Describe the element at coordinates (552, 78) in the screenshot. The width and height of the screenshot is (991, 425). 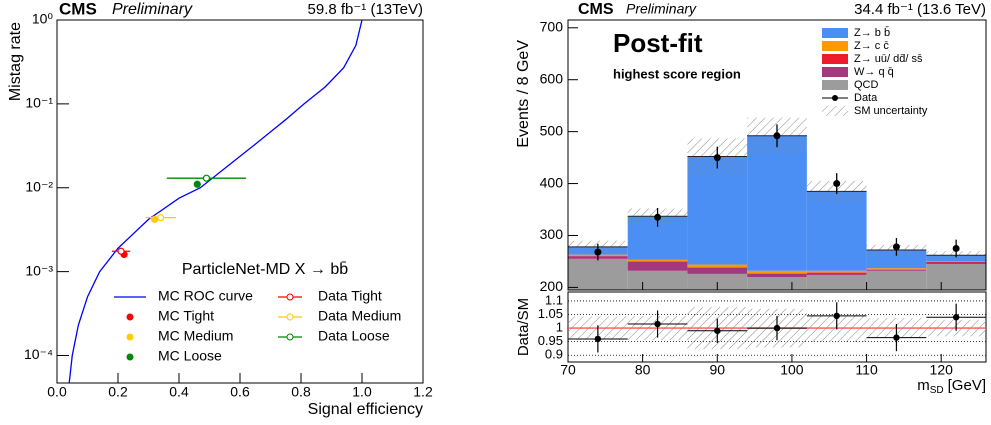
I see `y-tick-label: 600` at that location.